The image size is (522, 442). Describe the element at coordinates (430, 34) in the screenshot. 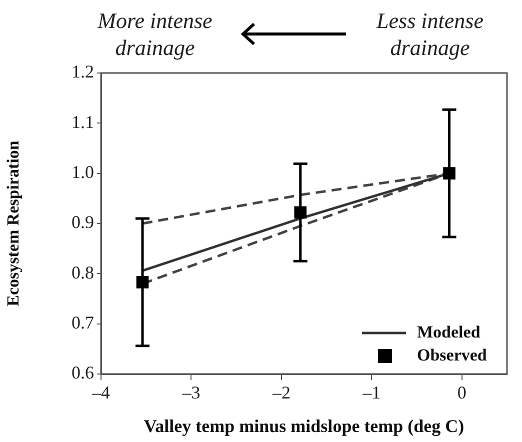

I see `text: Less intense drainage` at that location.